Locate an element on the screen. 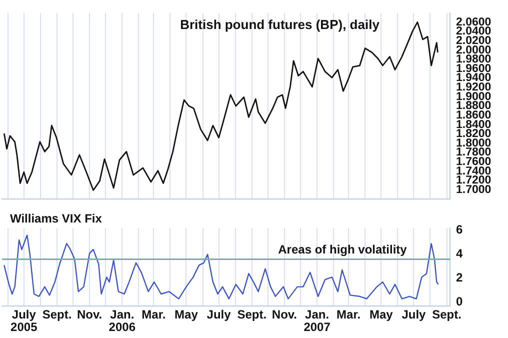 The width and height of the screenshot is (508, 338). x-tick-label: Jan. 2006 is located at coordinates (122, 321).